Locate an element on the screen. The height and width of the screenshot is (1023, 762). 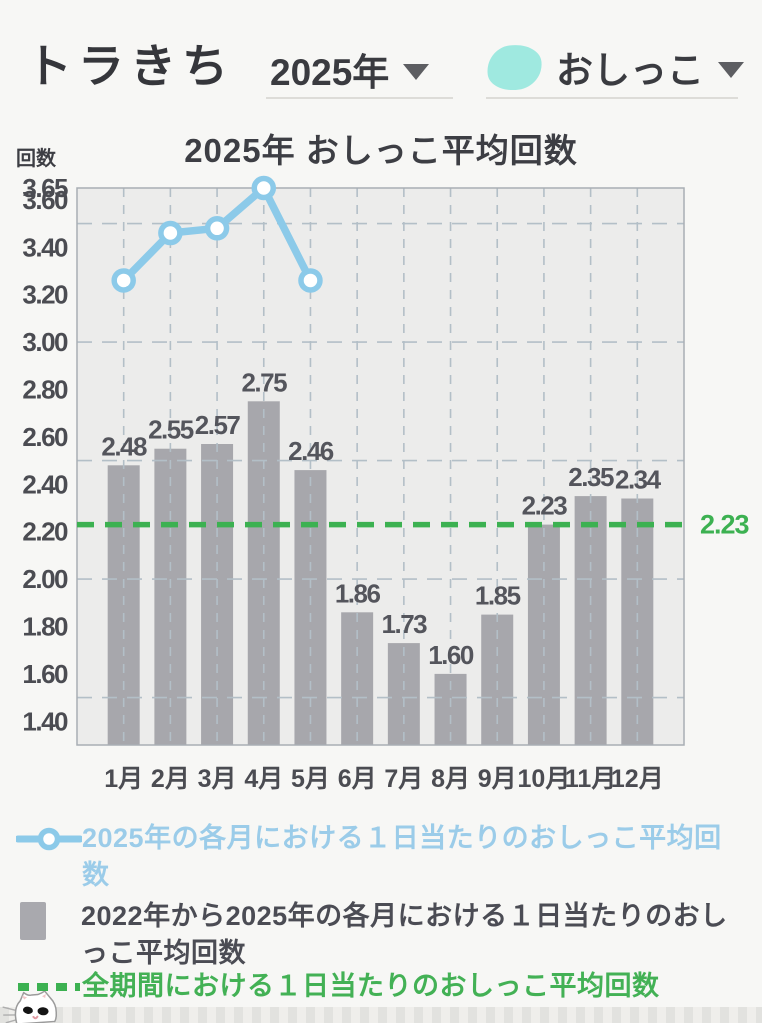
svg-text: 3.65 is located at coordinates (45, 188).